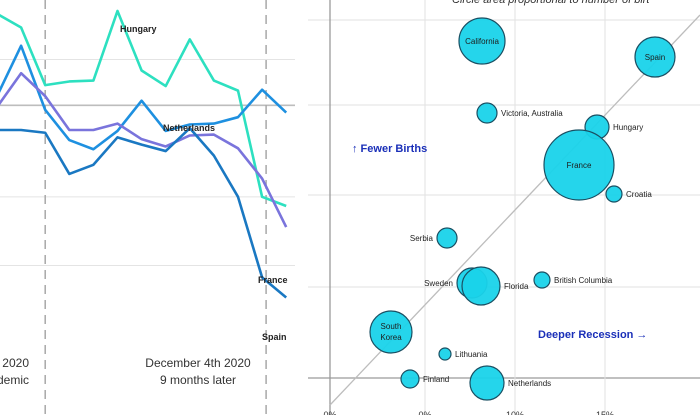 This screenshot has height=415, width=700. I want to click on bubble-label-france: France, so click(579, 165).